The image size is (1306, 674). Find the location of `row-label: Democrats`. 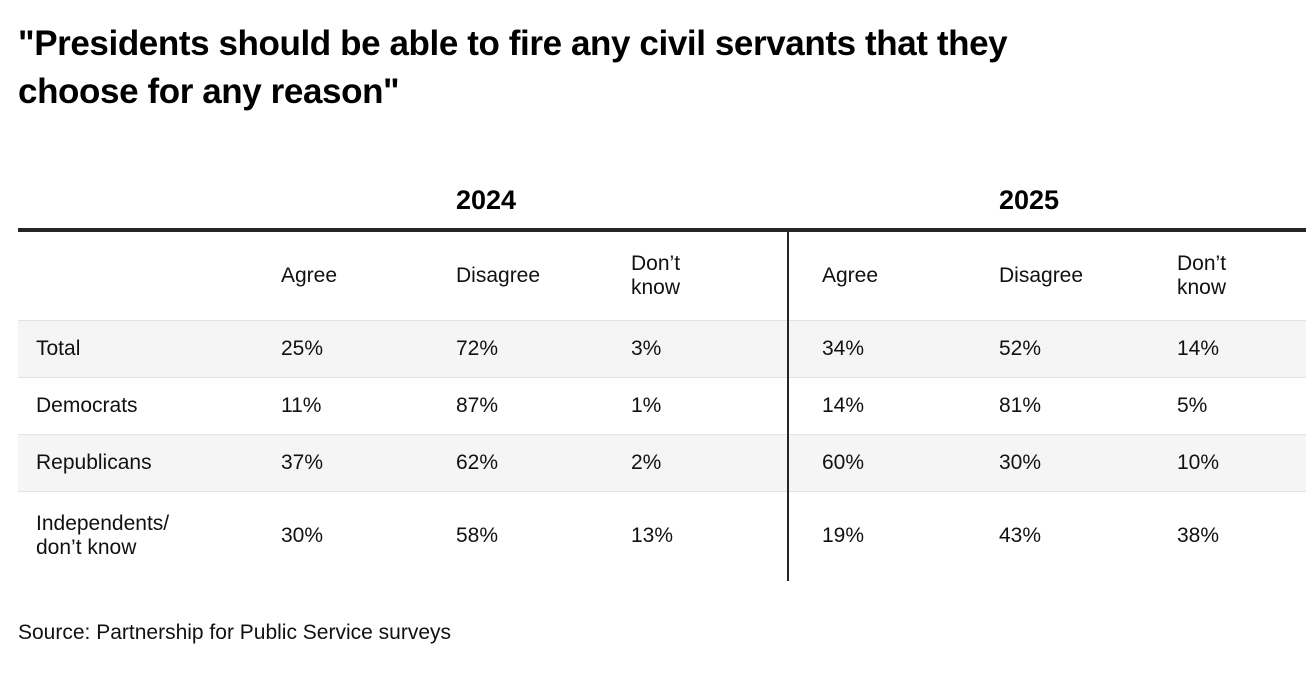

row-label: Democrats is located at coordinates (140, 405).